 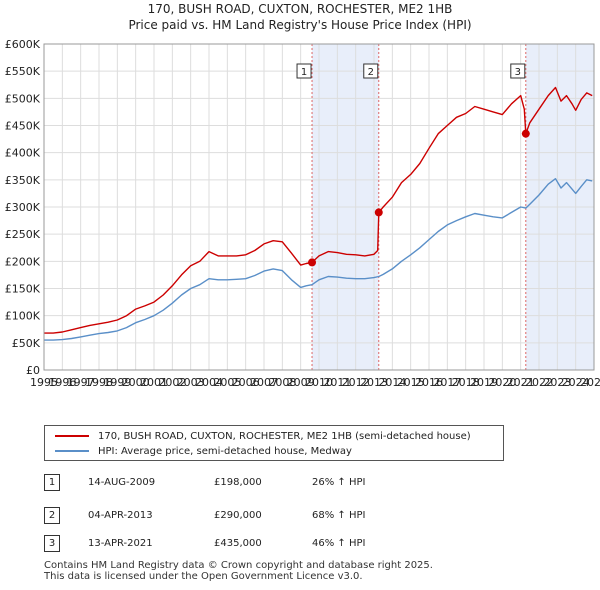 I want to click on y-tick-label: £550K, so click(x=23, y=71).